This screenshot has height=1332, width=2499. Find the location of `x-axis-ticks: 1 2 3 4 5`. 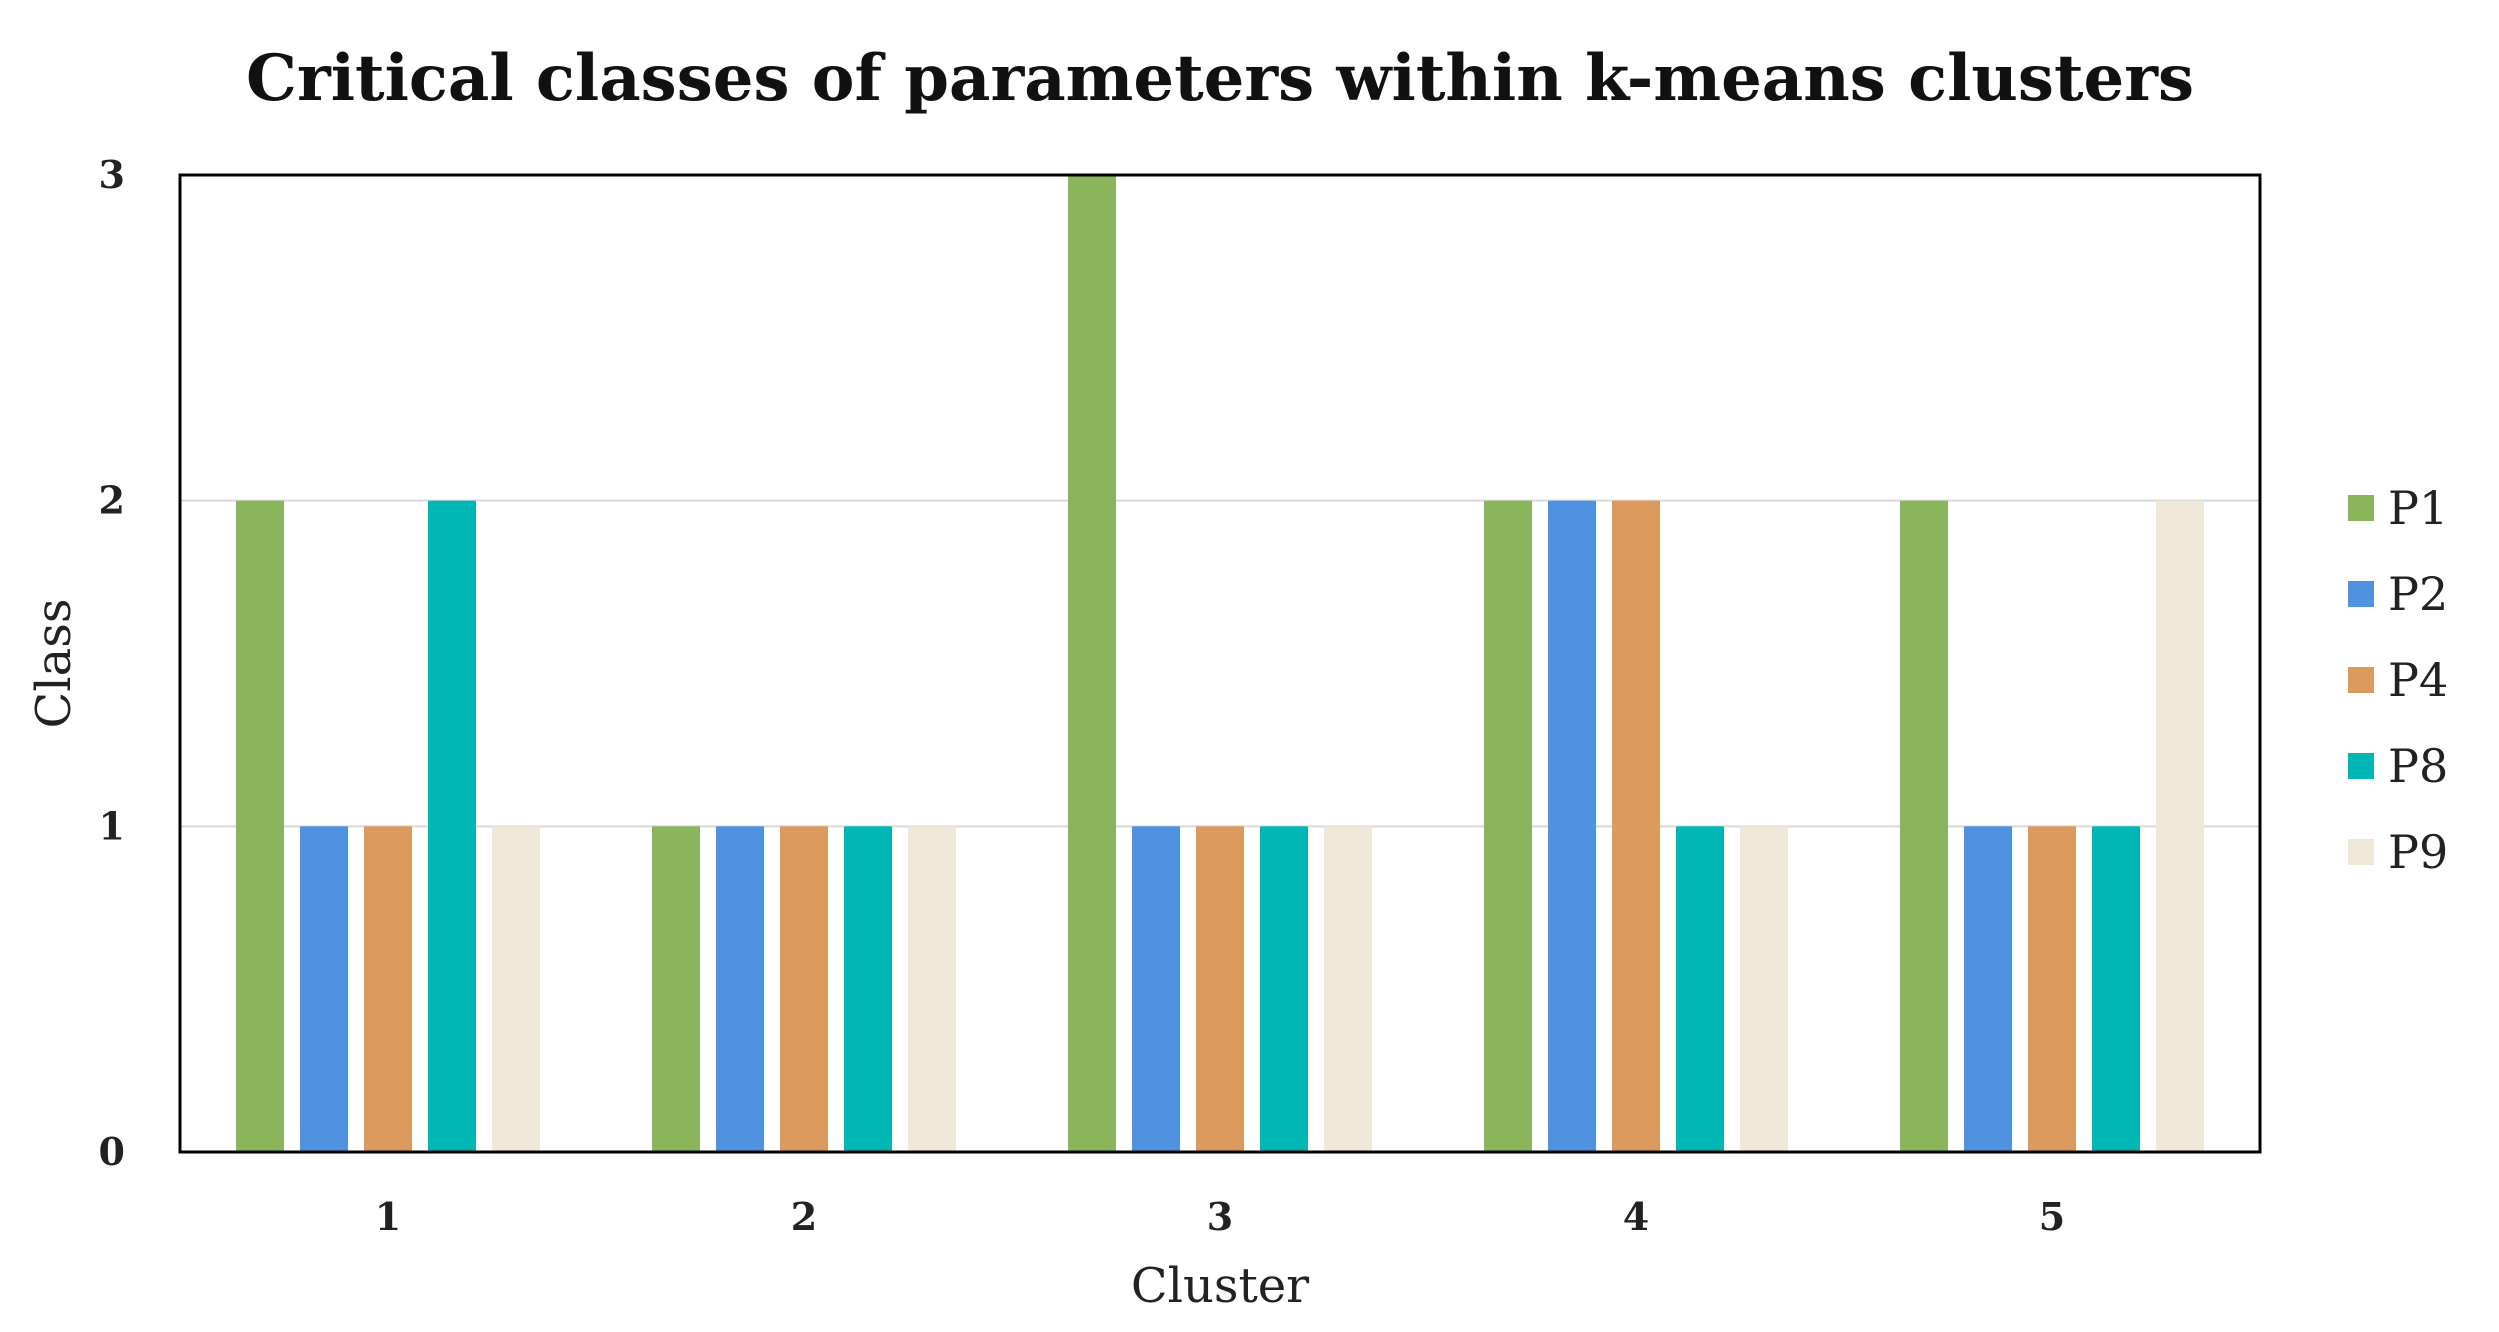

x-axis-ticks: 1 2 3 4 5 is located at coordinates (1220, 1216).